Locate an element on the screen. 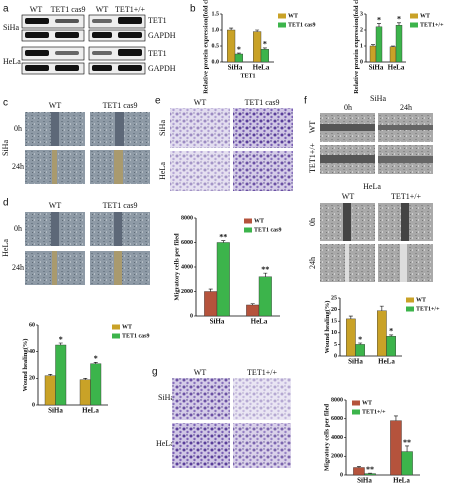  y-tick-label: 1.5 is located at coordinates (216, 14).